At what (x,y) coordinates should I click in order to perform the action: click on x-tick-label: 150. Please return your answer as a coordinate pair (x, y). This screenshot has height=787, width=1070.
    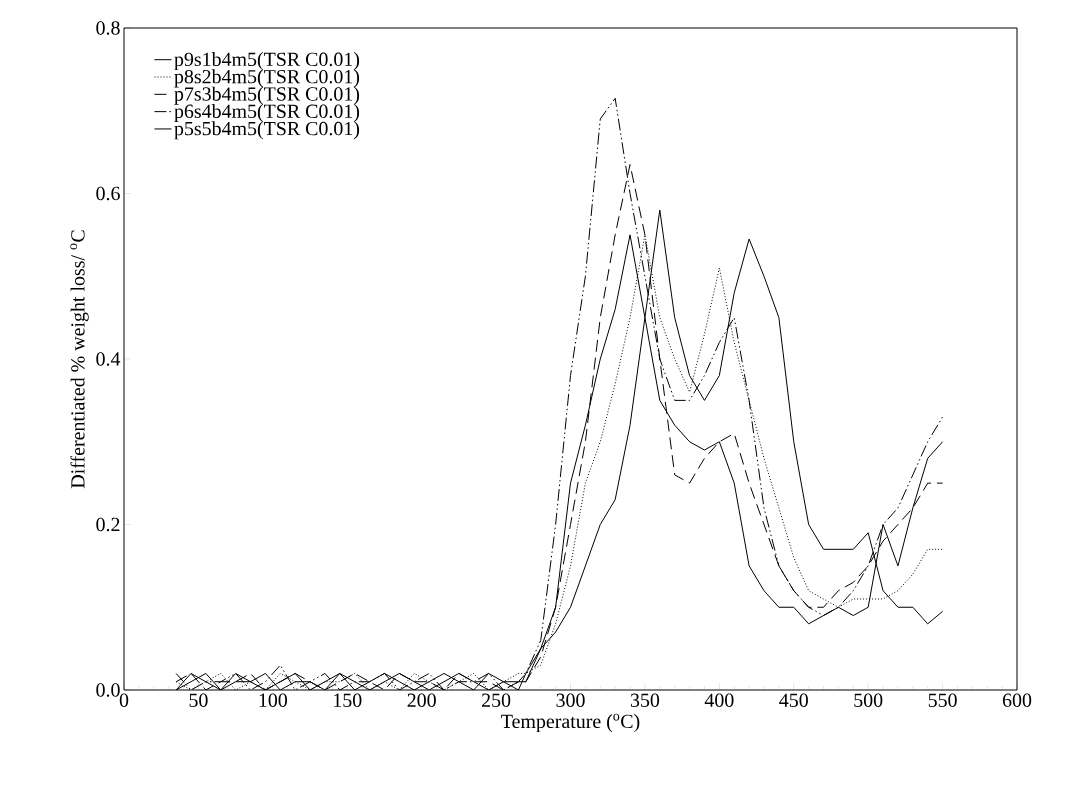
    Looking at the image, I should click on (348, 700).